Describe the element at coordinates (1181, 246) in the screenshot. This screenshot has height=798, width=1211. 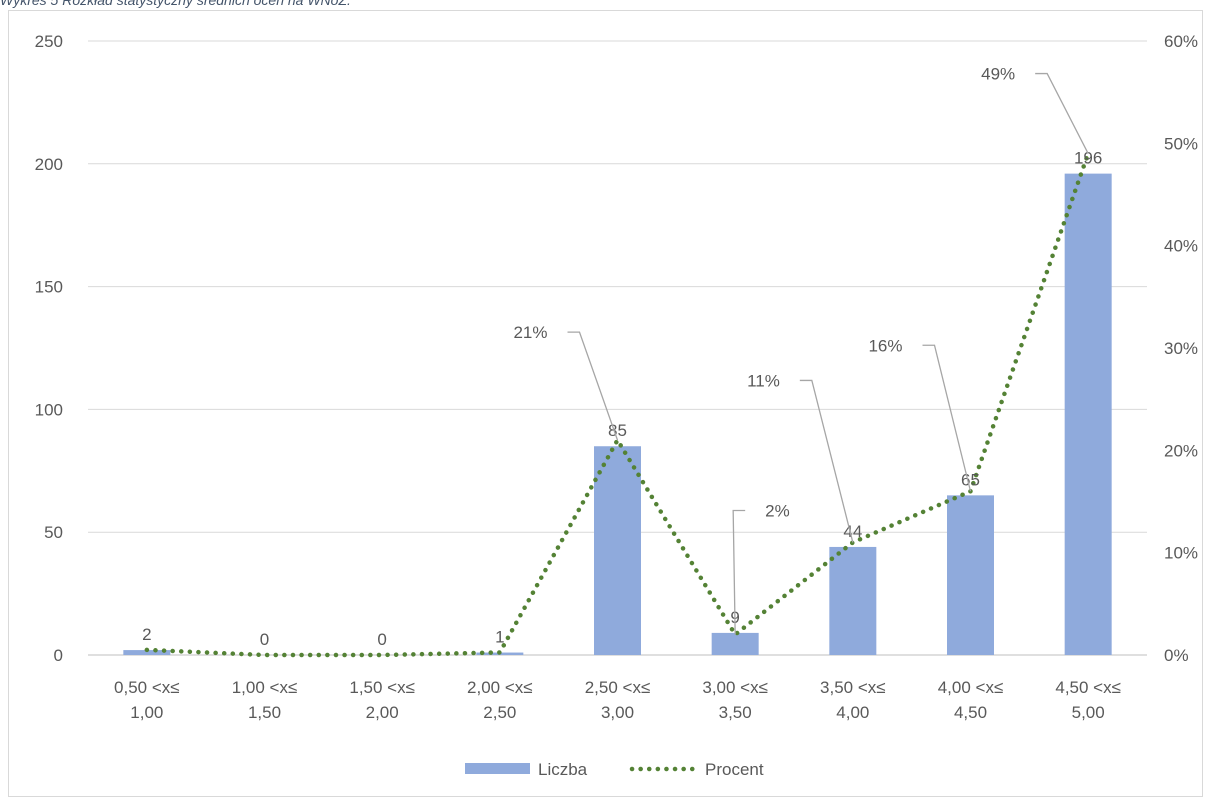
I see `y-right-tick-label: 40%` at that location.